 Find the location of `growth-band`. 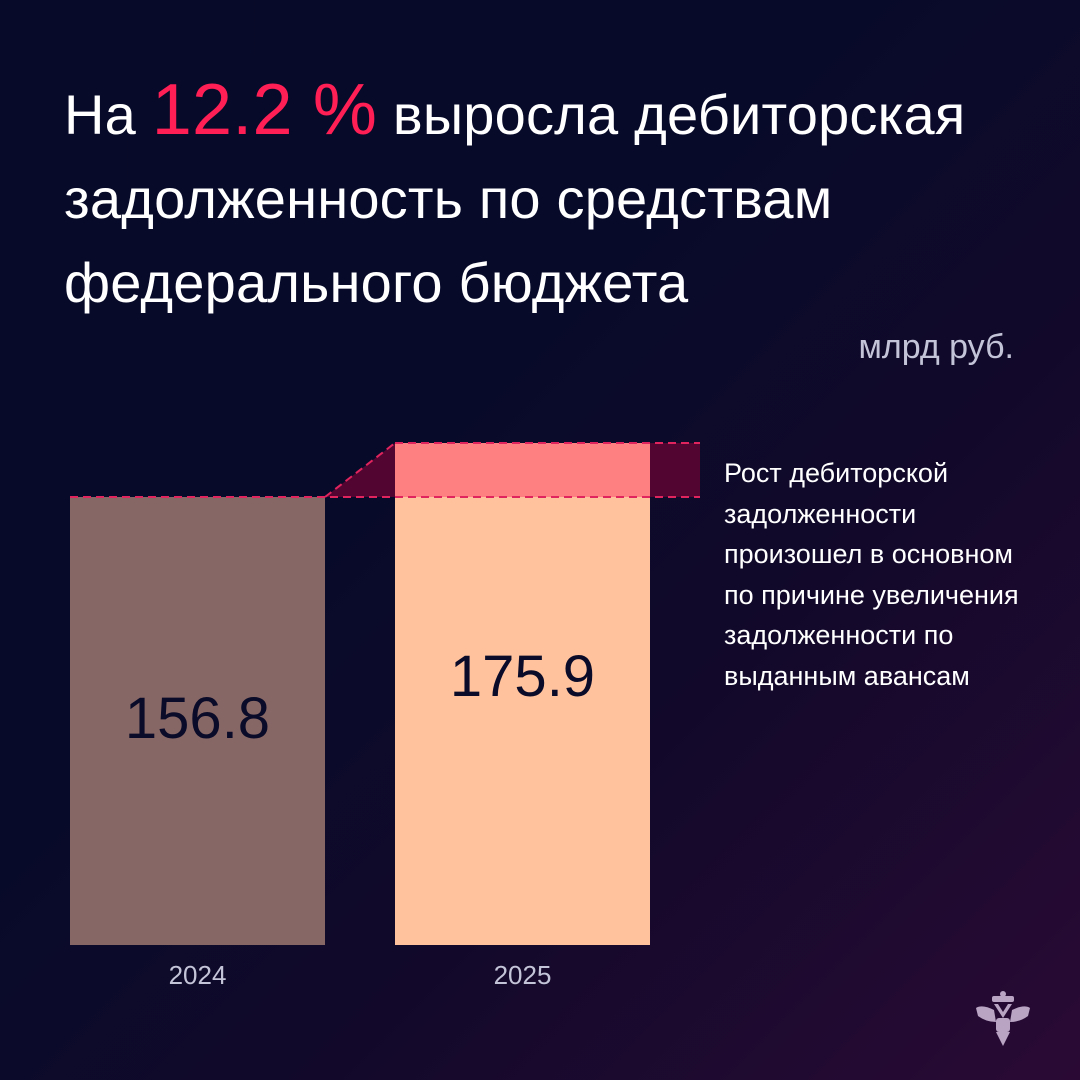

growth-band is located at coordinates (522, 470).